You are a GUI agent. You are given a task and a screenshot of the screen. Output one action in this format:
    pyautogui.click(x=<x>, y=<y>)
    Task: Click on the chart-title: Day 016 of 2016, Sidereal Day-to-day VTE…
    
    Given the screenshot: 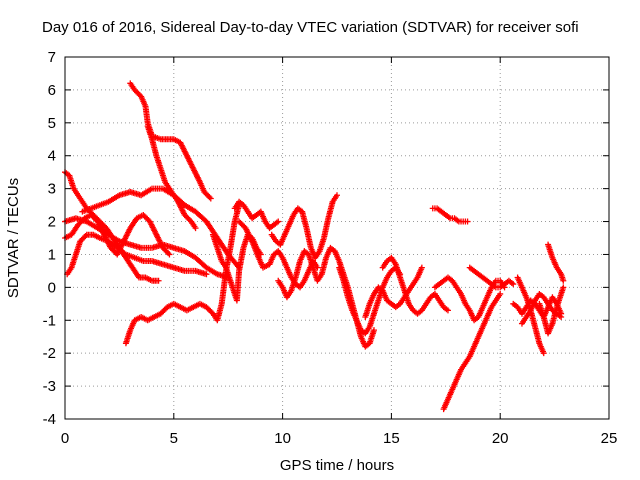 What is the action you would take?
    pyautogui.click(x=310, y=27)
    